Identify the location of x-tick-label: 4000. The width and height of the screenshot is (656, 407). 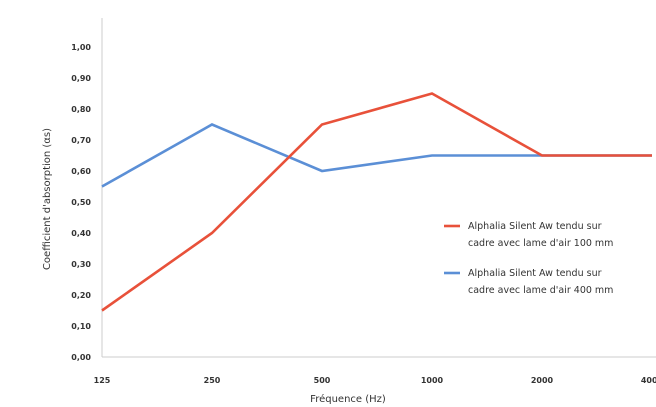
(648, 380).